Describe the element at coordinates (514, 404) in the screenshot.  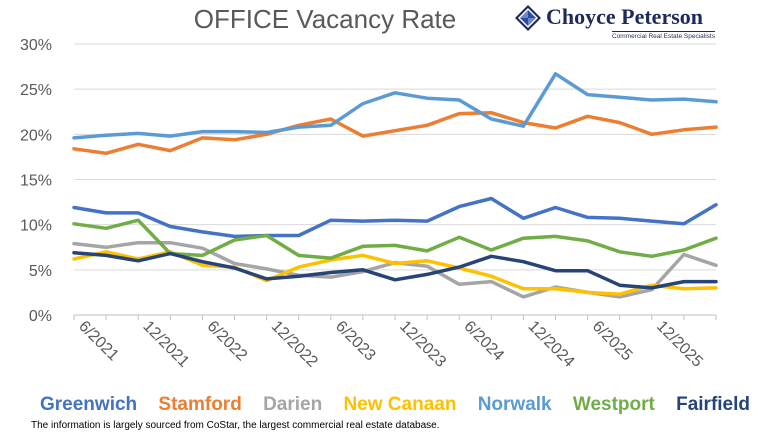
I see `legend-item-norwalk: Norwalk` at that location.